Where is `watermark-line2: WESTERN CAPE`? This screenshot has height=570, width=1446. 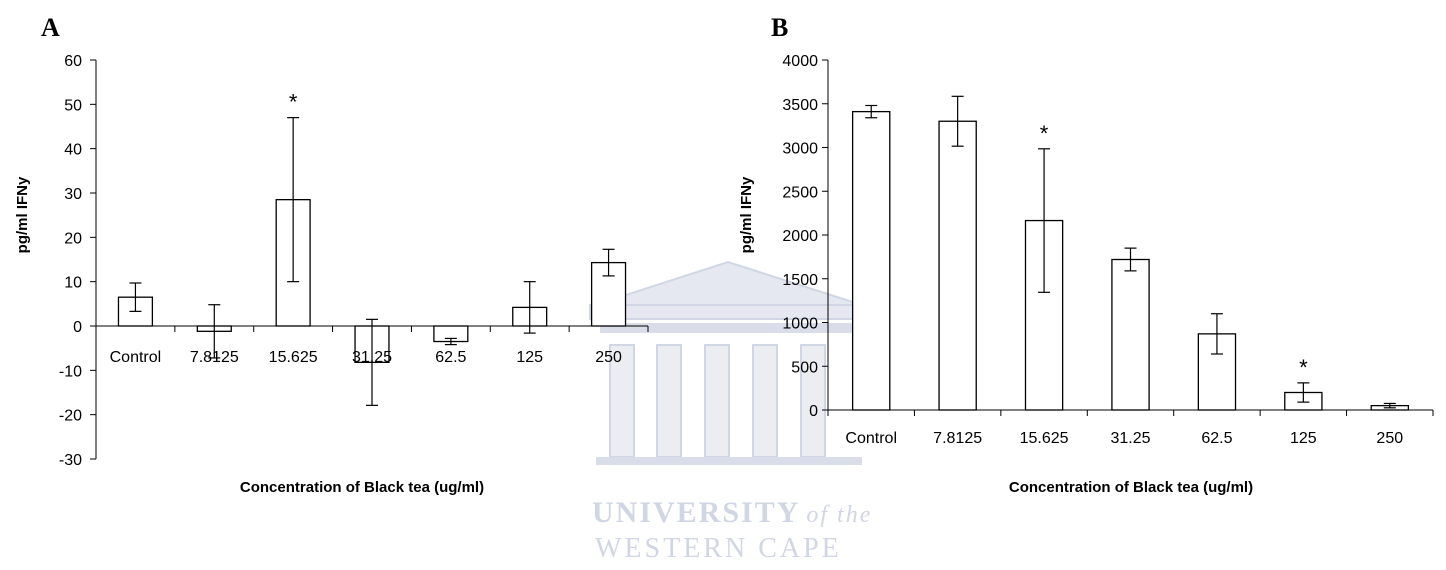
watermark-line2: WESTERN CAPE is located at coordinates (718, 548).